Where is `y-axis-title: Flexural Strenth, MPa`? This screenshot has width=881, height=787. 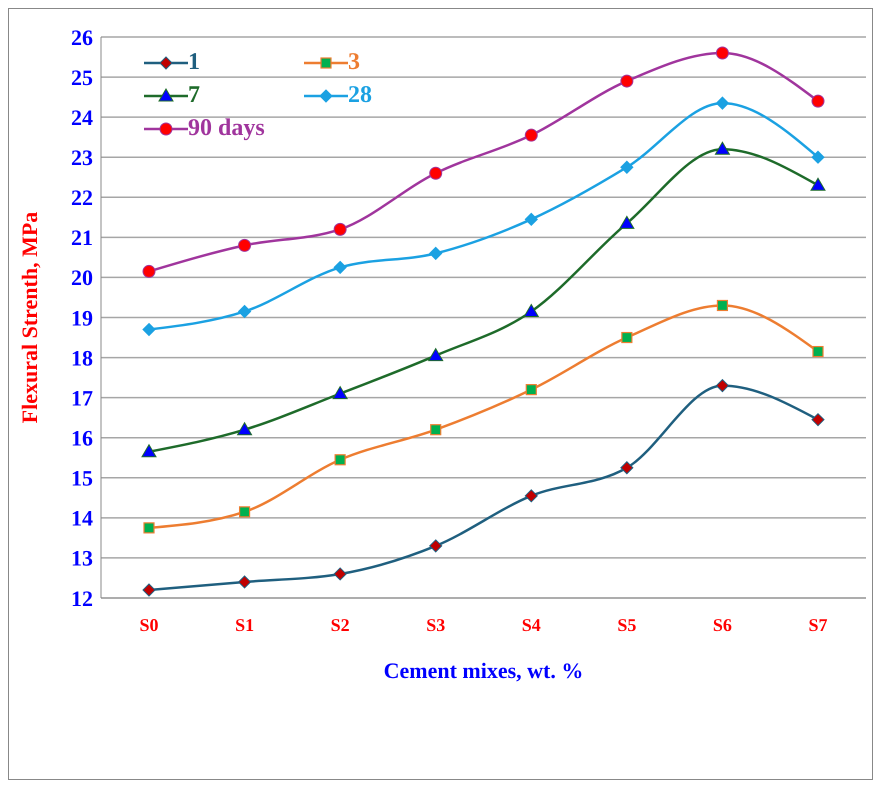
y-axis-title: Flexural Strenth, MPa is located at coordinates (29, 318).